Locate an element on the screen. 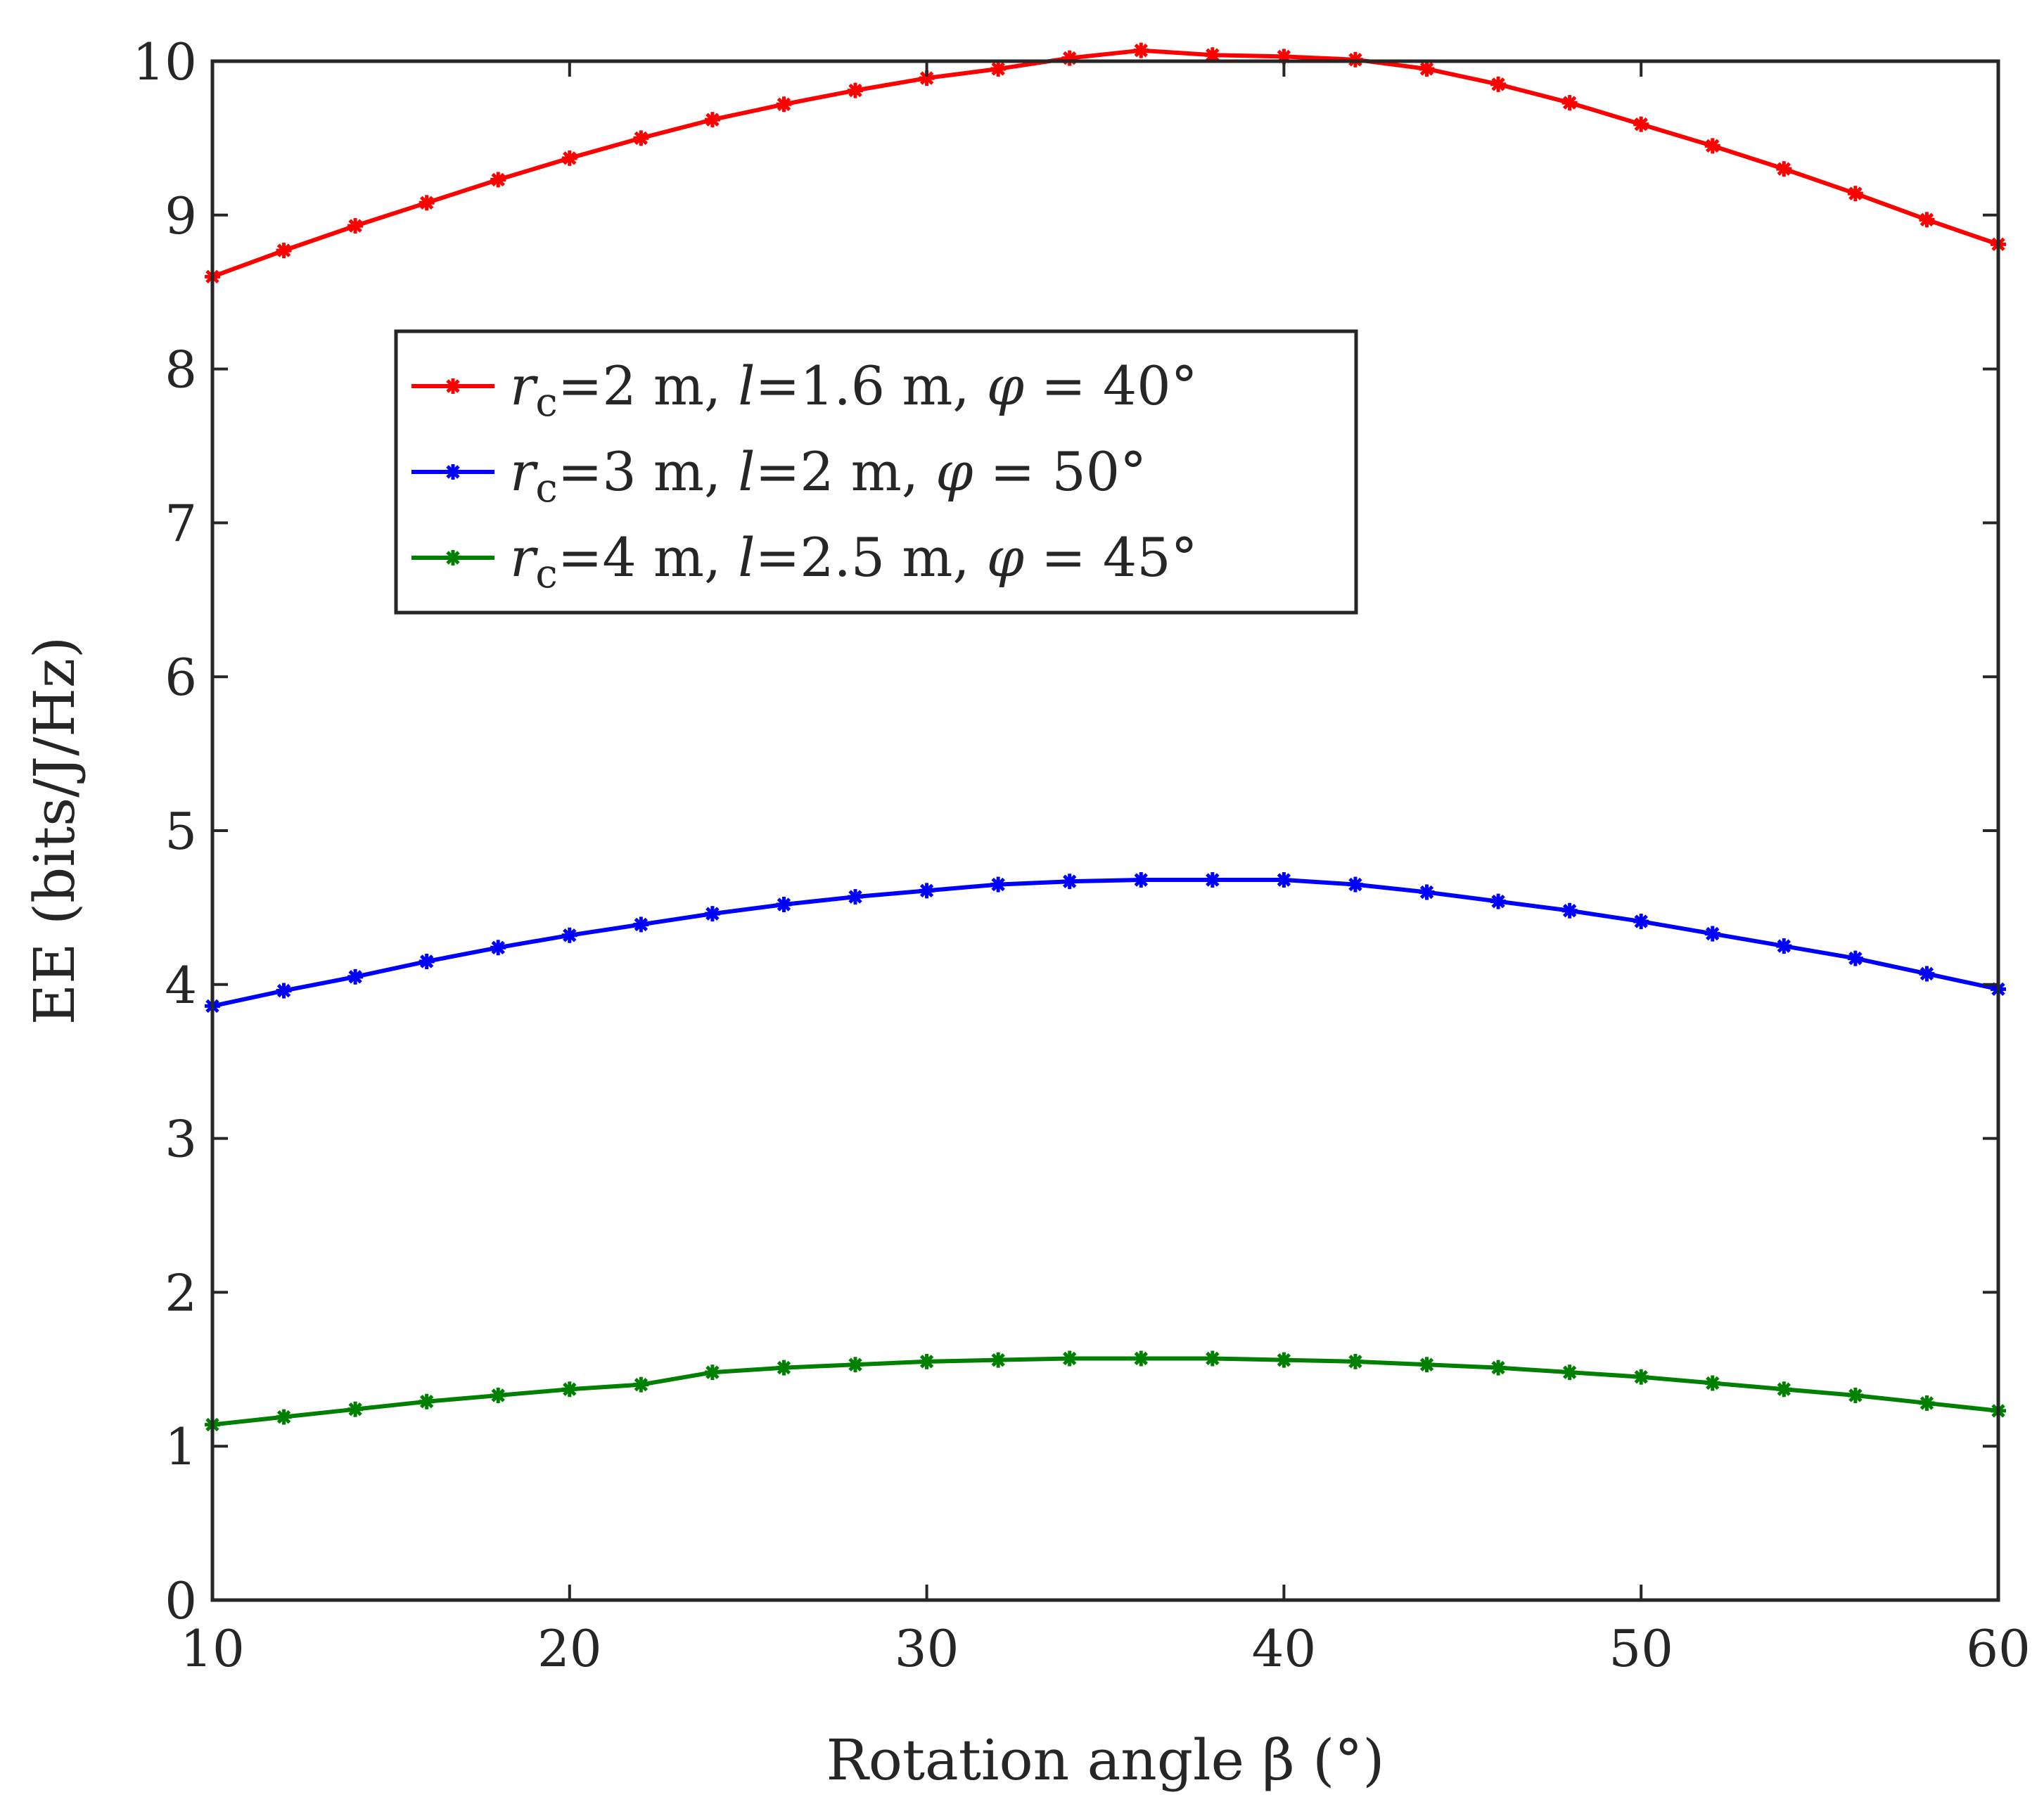 The width and height of the screenshot is (2044, 1816). series-1-line is located at coordinates (1105, 163).